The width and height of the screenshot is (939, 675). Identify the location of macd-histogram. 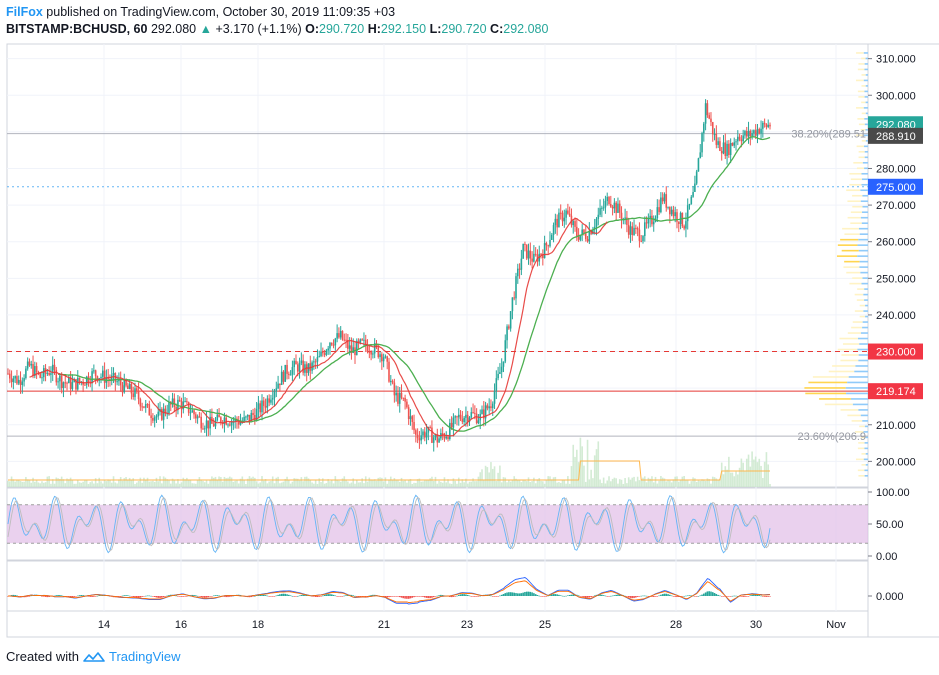
(389, 595).